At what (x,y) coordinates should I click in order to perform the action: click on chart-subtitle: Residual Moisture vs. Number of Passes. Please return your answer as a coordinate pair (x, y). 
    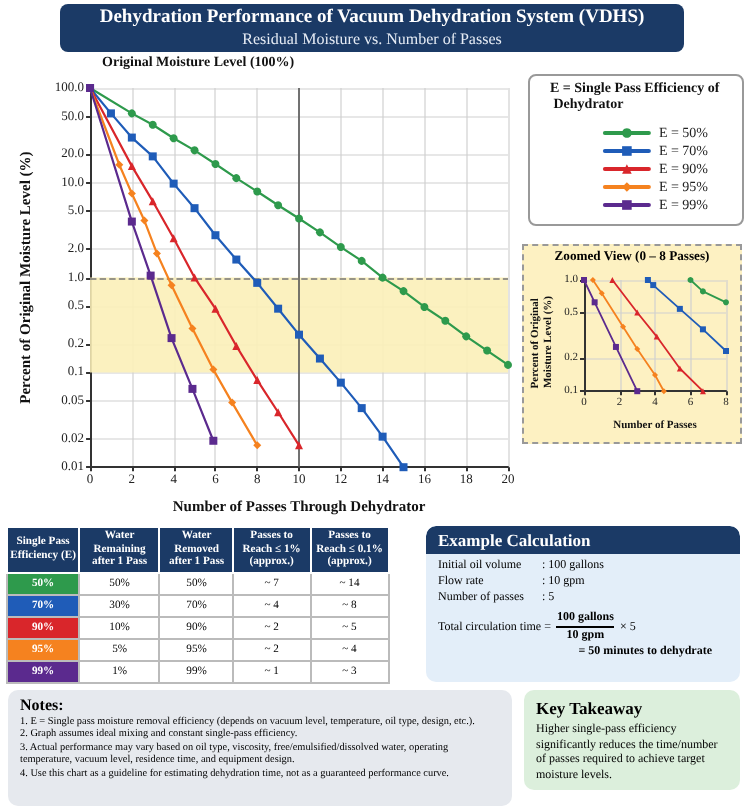
    Looking at the image, I should click on (372, 40).